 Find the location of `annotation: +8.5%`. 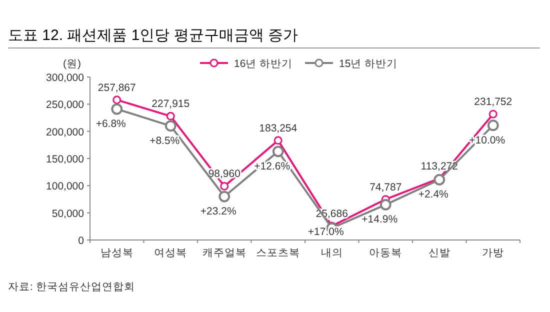

annotation: +8.5% is located at coordinates (165, 140).